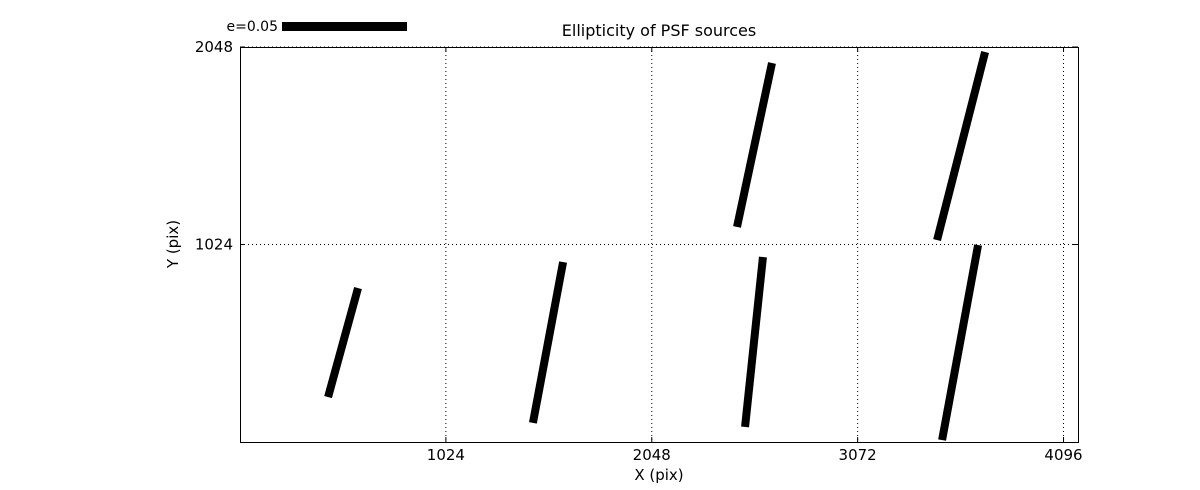  Describe the element at coordinates (1063, 455) in the screenshot. I see `x-tick-label: 4096` at that location.